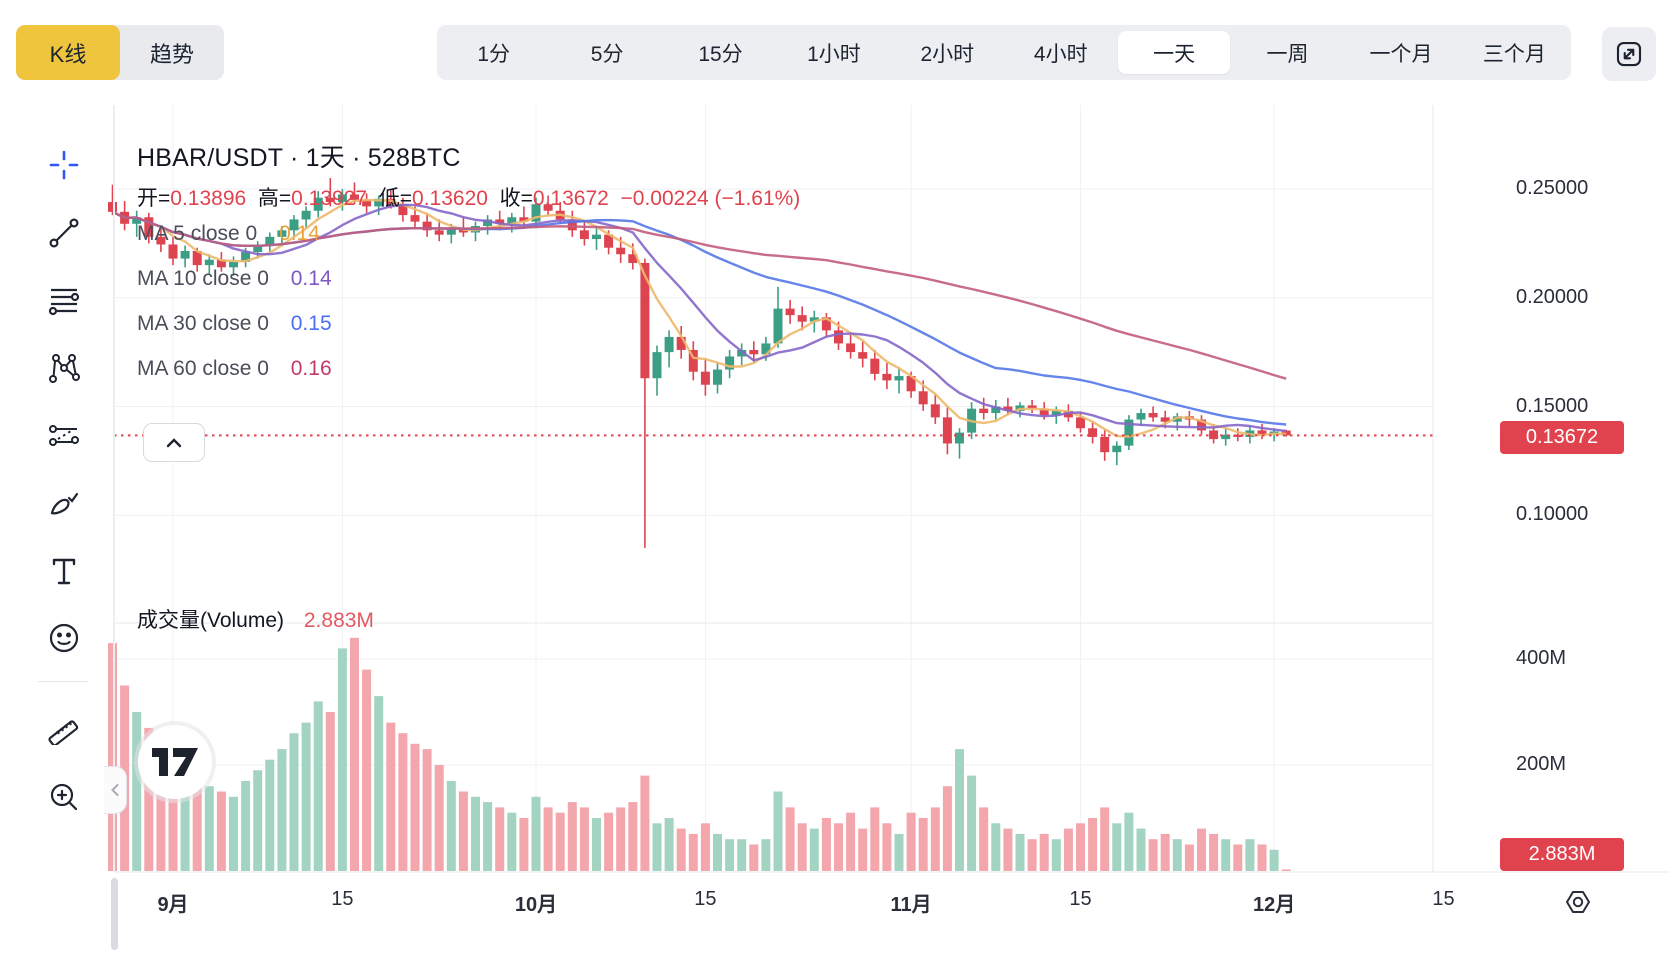  Describe the element at coordinates (947, 54) in the screenshot. I see `timeframe-2h: 2小时` at that location.